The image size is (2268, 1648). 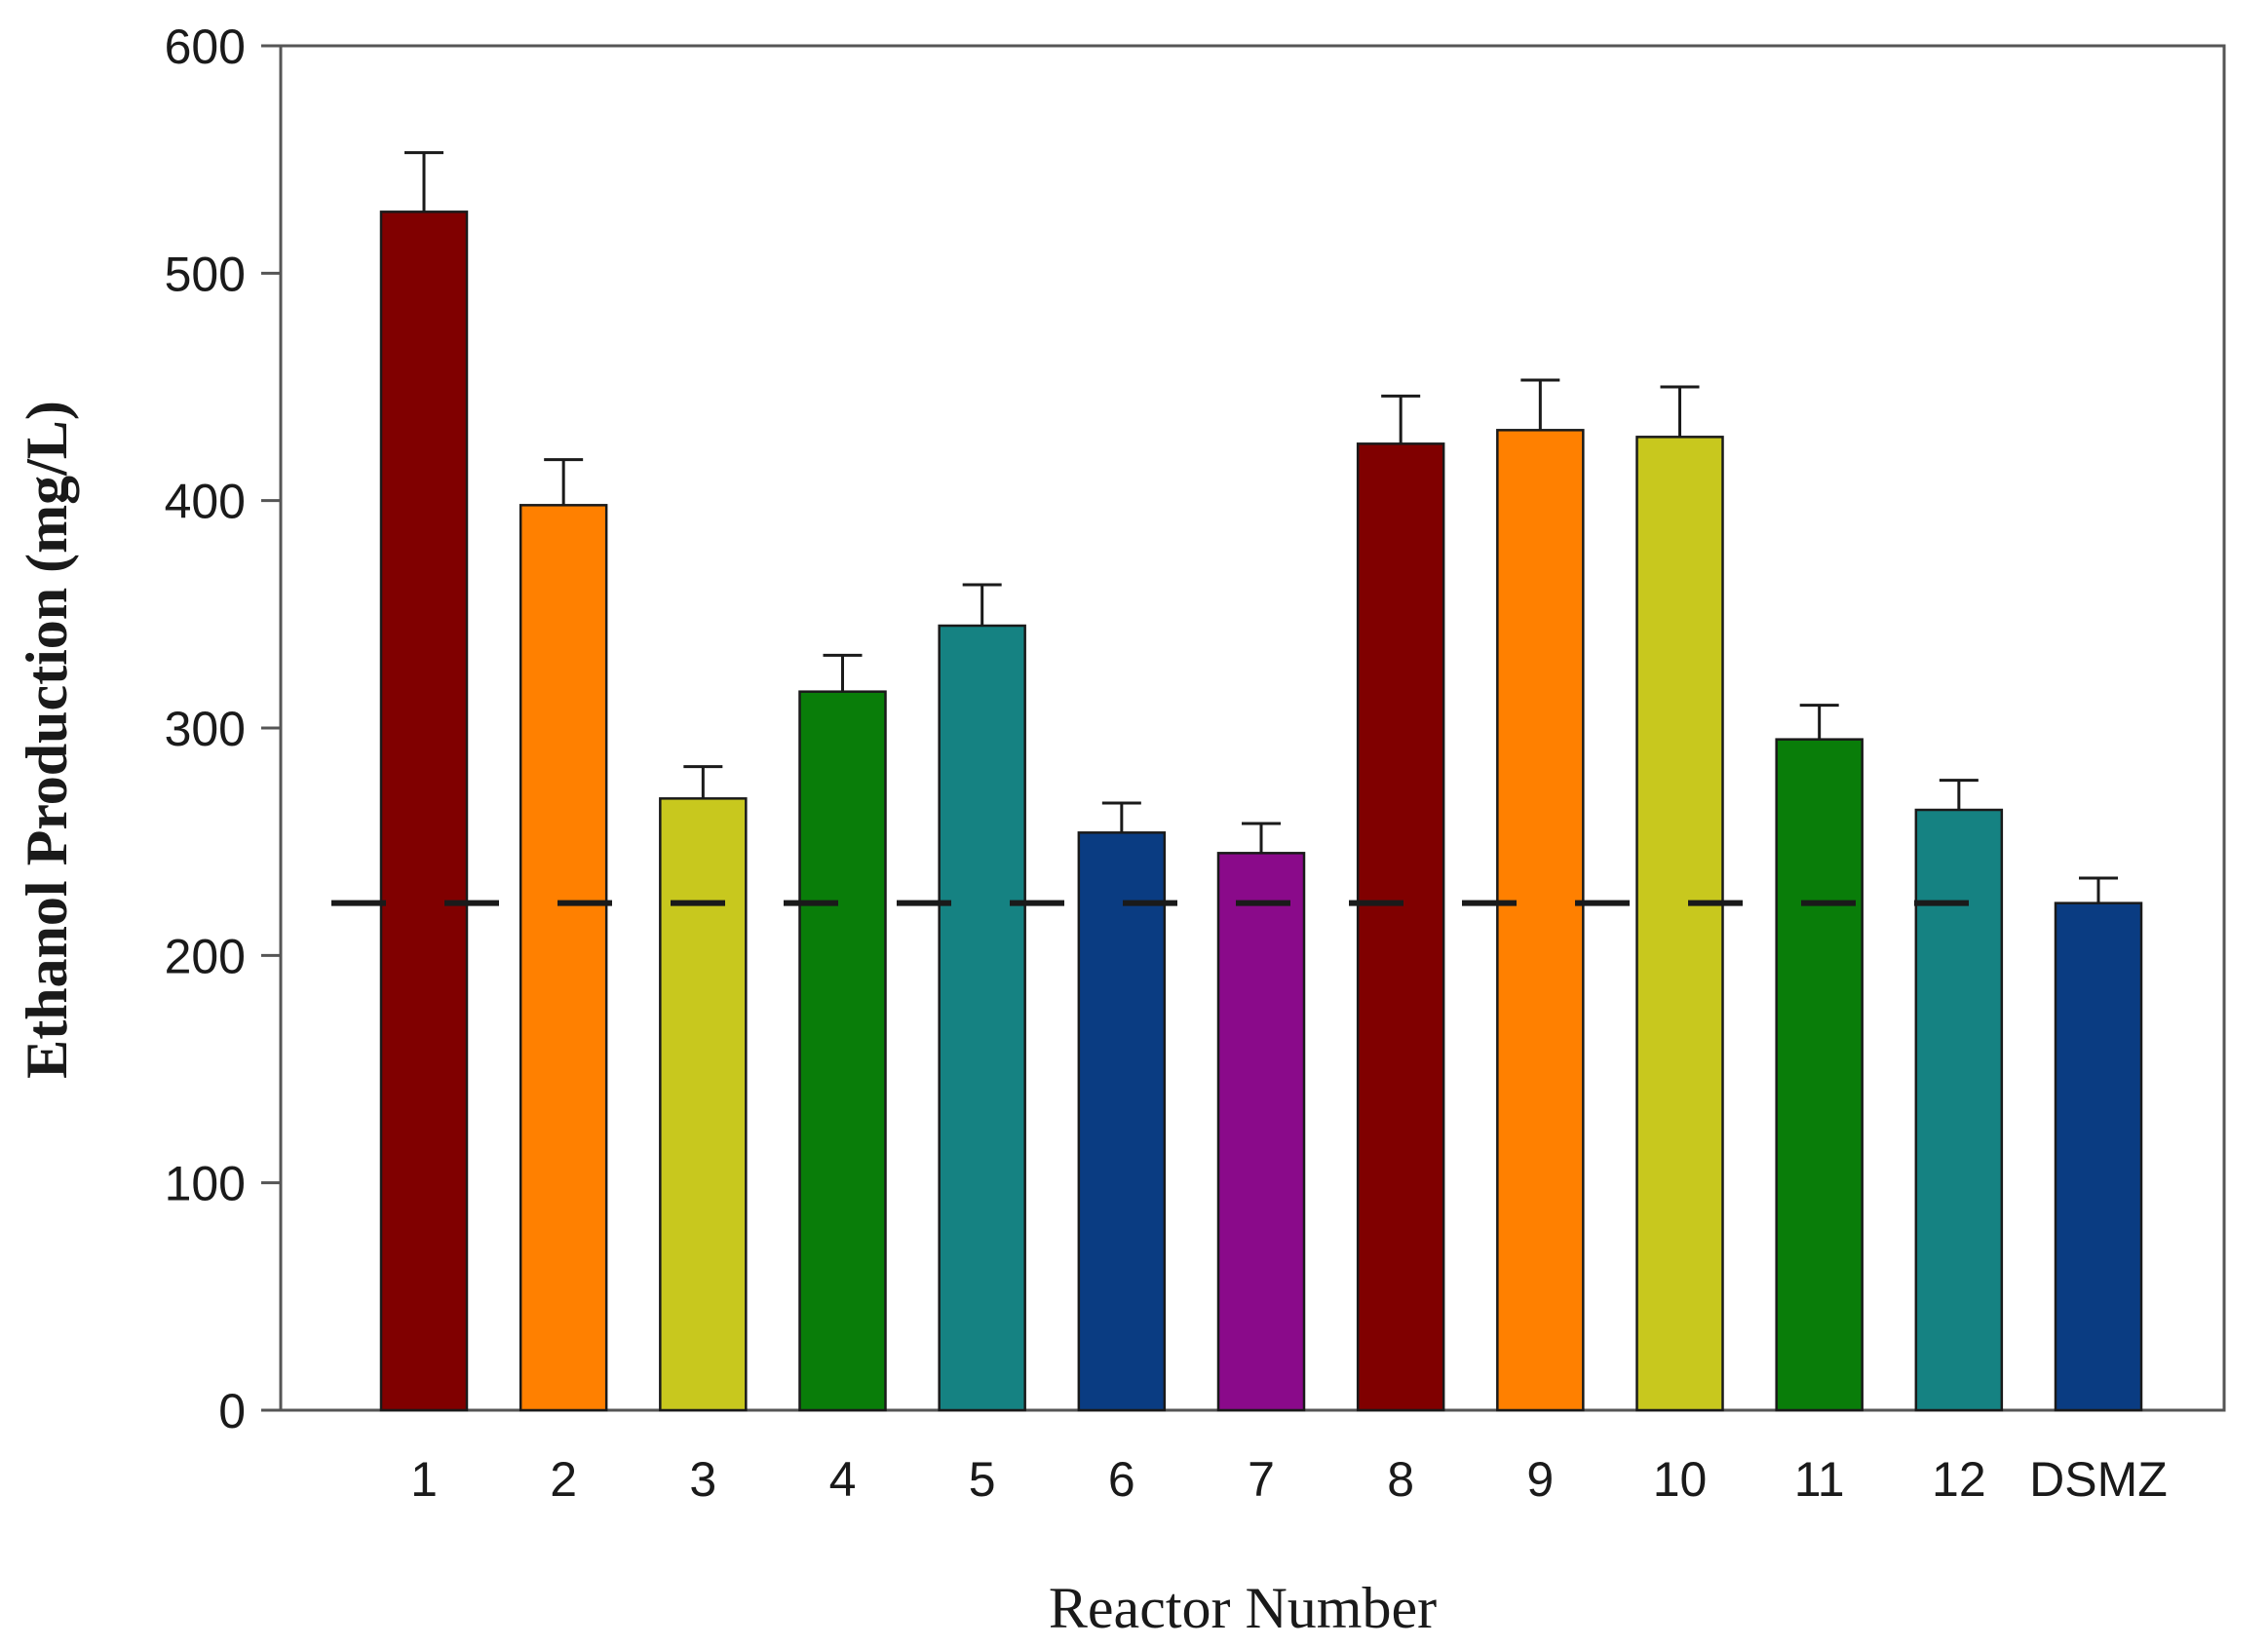 What do you see at coordinates (1261, 1479) in the screenshot?
I see `x-tick-label: 7` at bounding box center [1261, 1479].